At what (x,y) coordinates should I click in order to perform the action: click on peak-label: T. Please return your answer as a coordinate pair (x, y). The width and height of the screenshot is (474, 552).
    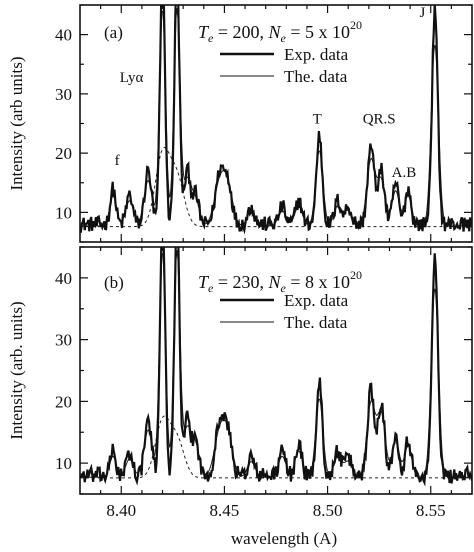
    Looking at the image, I should click on (317, 120).